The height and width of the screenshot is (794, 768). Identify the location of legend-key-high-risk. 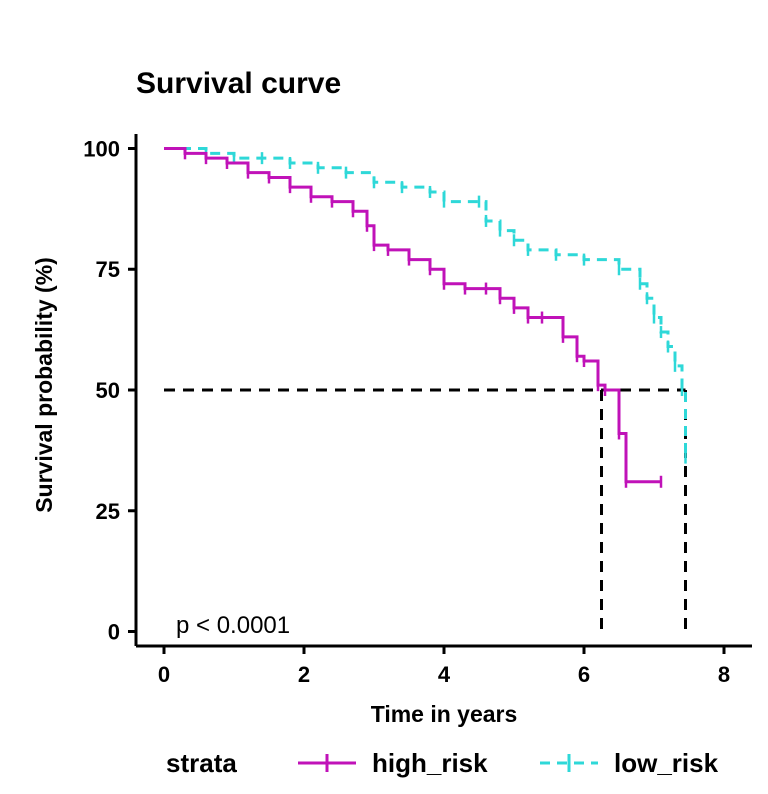
(327, 763).